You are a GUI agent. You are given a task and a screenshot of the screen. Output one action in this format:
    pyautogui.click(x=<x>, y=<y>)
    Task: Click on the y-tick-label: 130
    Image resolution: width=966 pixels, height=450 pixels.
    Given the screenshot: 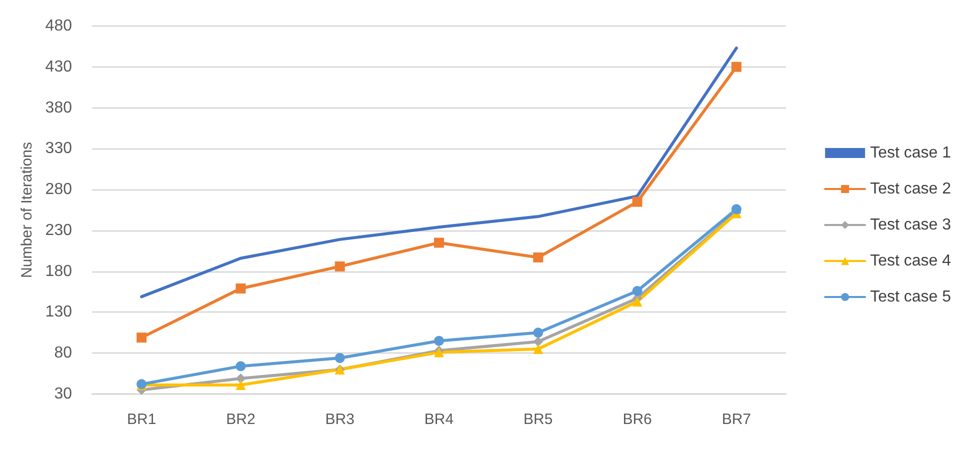 What is the action you would take?
    pyautogui.click(x=58, y=312)
    